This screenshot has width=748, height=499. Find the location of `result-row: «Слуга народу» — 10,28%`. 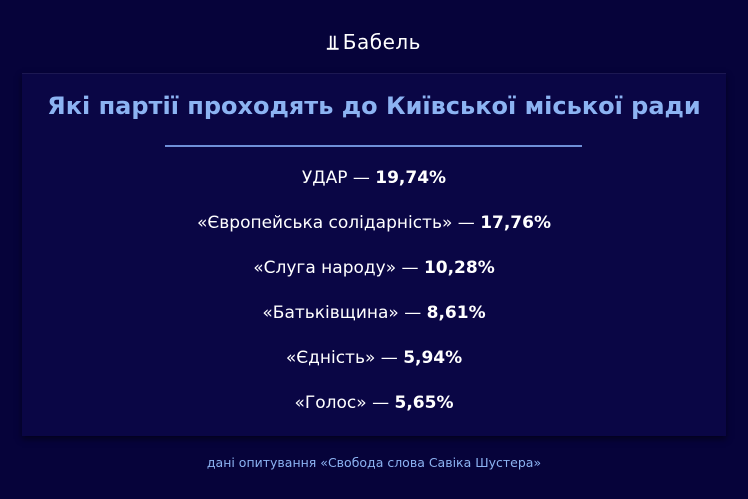

result-row: «Слуга народу» — 10,28% is located at coordinates (374, 268).